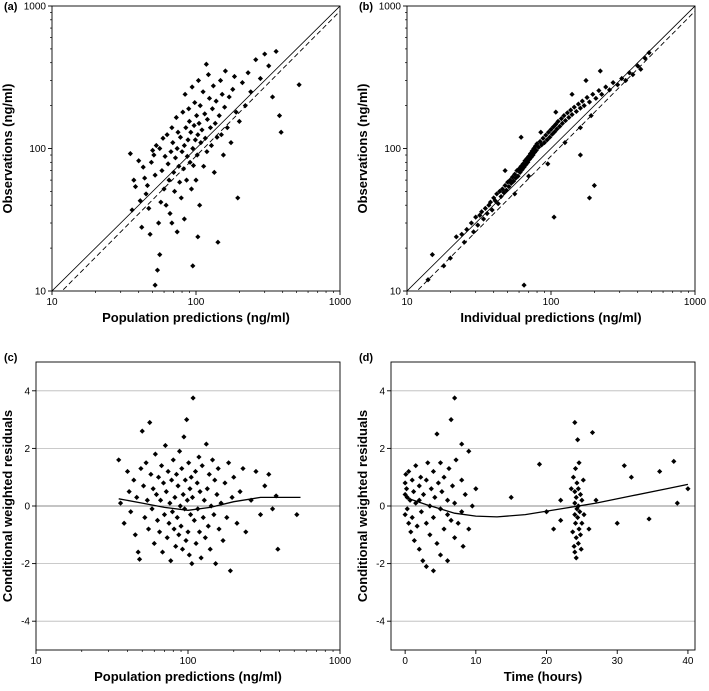 This screenshot has height=691, width=709. I want to click on y-tick-label: 4, so click(27, 391).